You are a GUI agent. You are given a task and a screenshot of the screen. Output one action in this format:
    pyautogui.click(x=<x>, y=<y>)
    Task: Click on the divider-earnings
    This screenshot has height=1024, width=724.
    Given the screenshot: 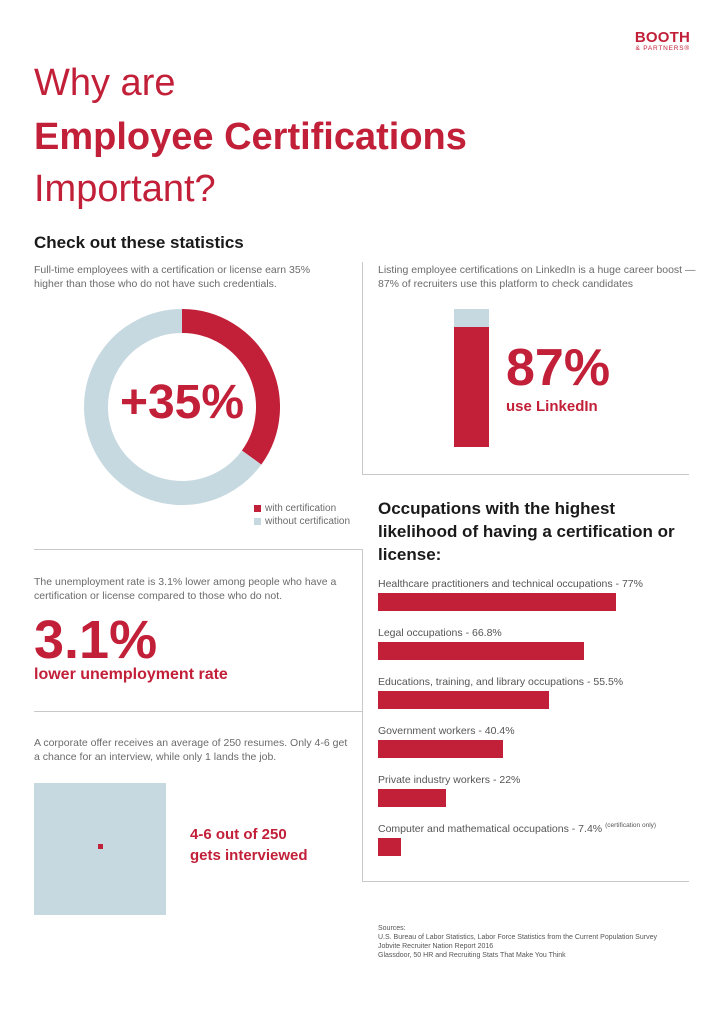 What is the action you would take?
    pyautogui.click(x=198, y=549)
    